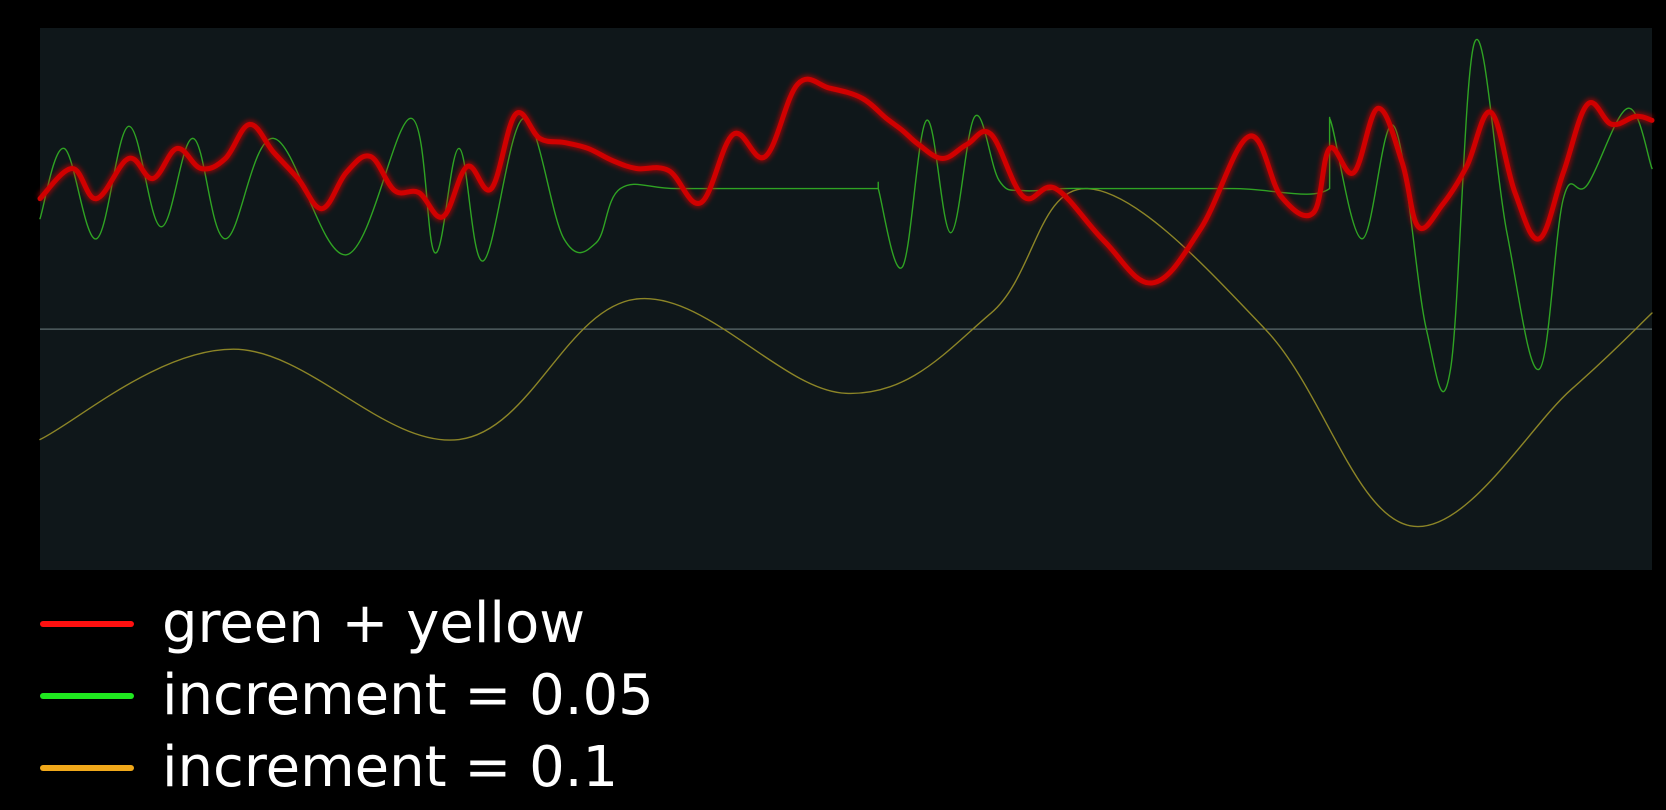 Image resolution: width=1666 pixels, height=810 pixels. What do you see at coordinates (408, 695) in the screenshot?
I see `legend-label: increment = 0.05` at bounding box center [408, 695].